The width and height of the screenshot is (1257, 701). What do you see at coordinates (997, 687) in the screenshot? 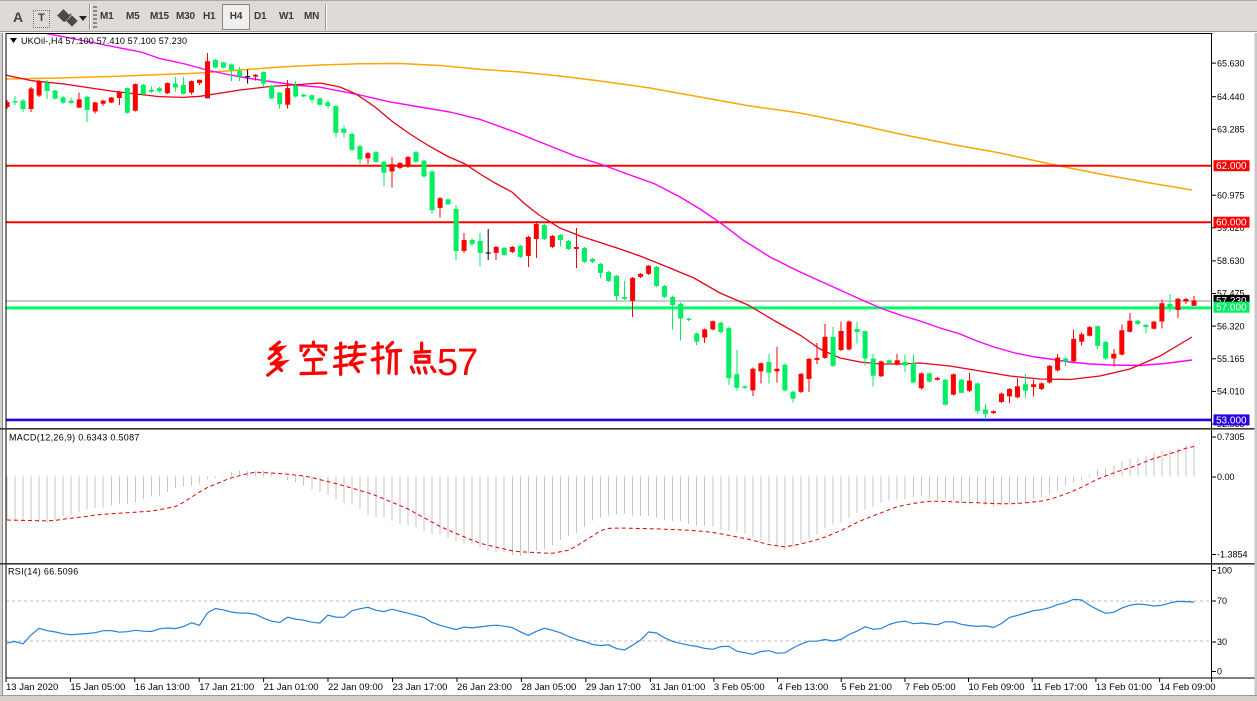
I see `svg-text: 10 Feb 09:00` at bounding box center [997, 687].